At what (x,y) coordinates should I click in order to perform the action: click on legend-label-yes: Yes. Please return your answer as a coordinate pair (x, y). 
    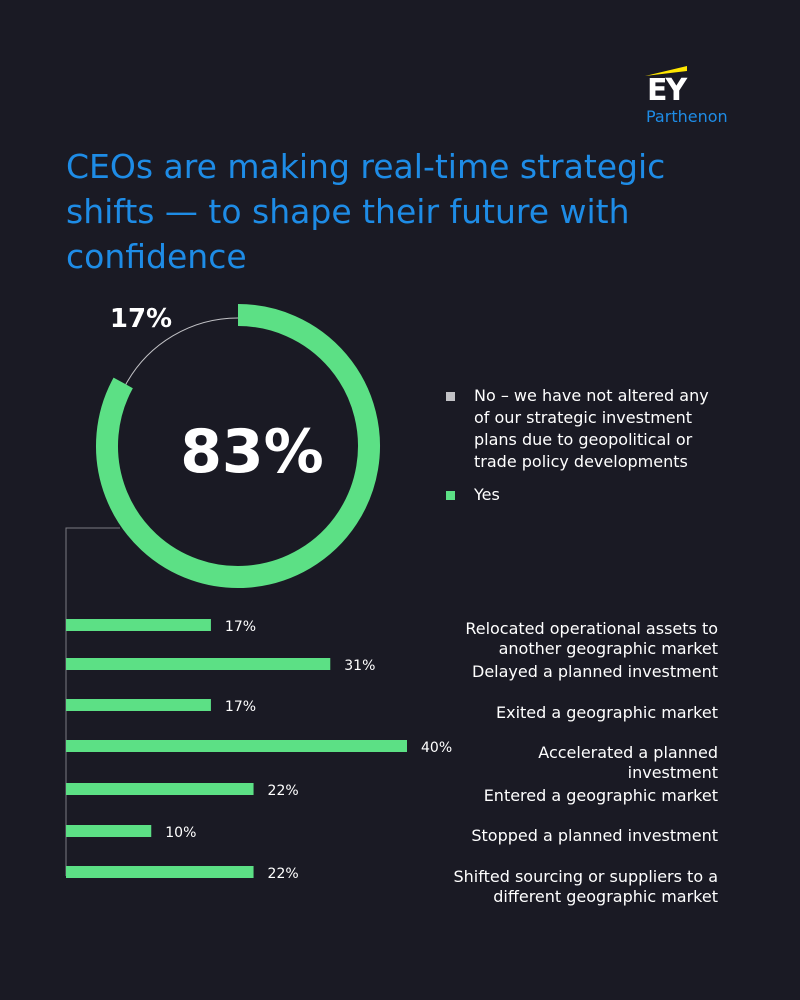
    Looking at the image, I should click on (487, 494).